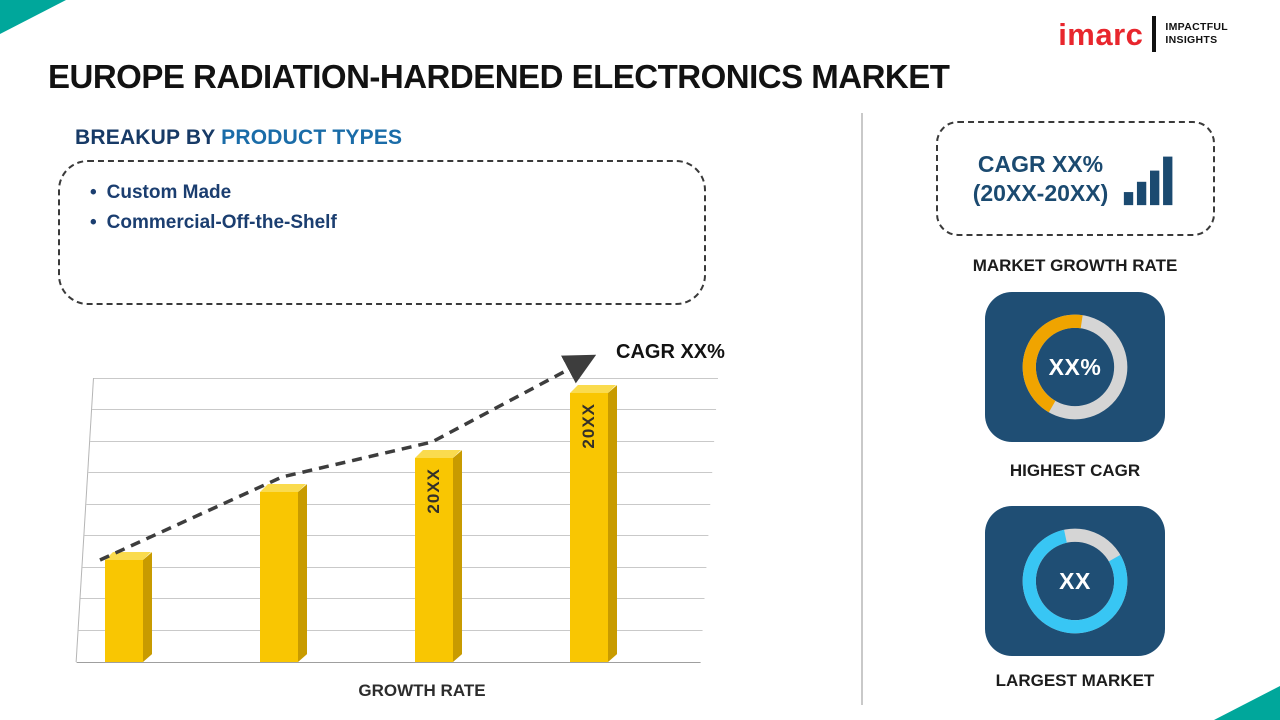 The width and height of the screenshot is (1280, 720). Describe the element at coordinates (862, 409) in the screenshot. I see `vertical-divider` at that location.